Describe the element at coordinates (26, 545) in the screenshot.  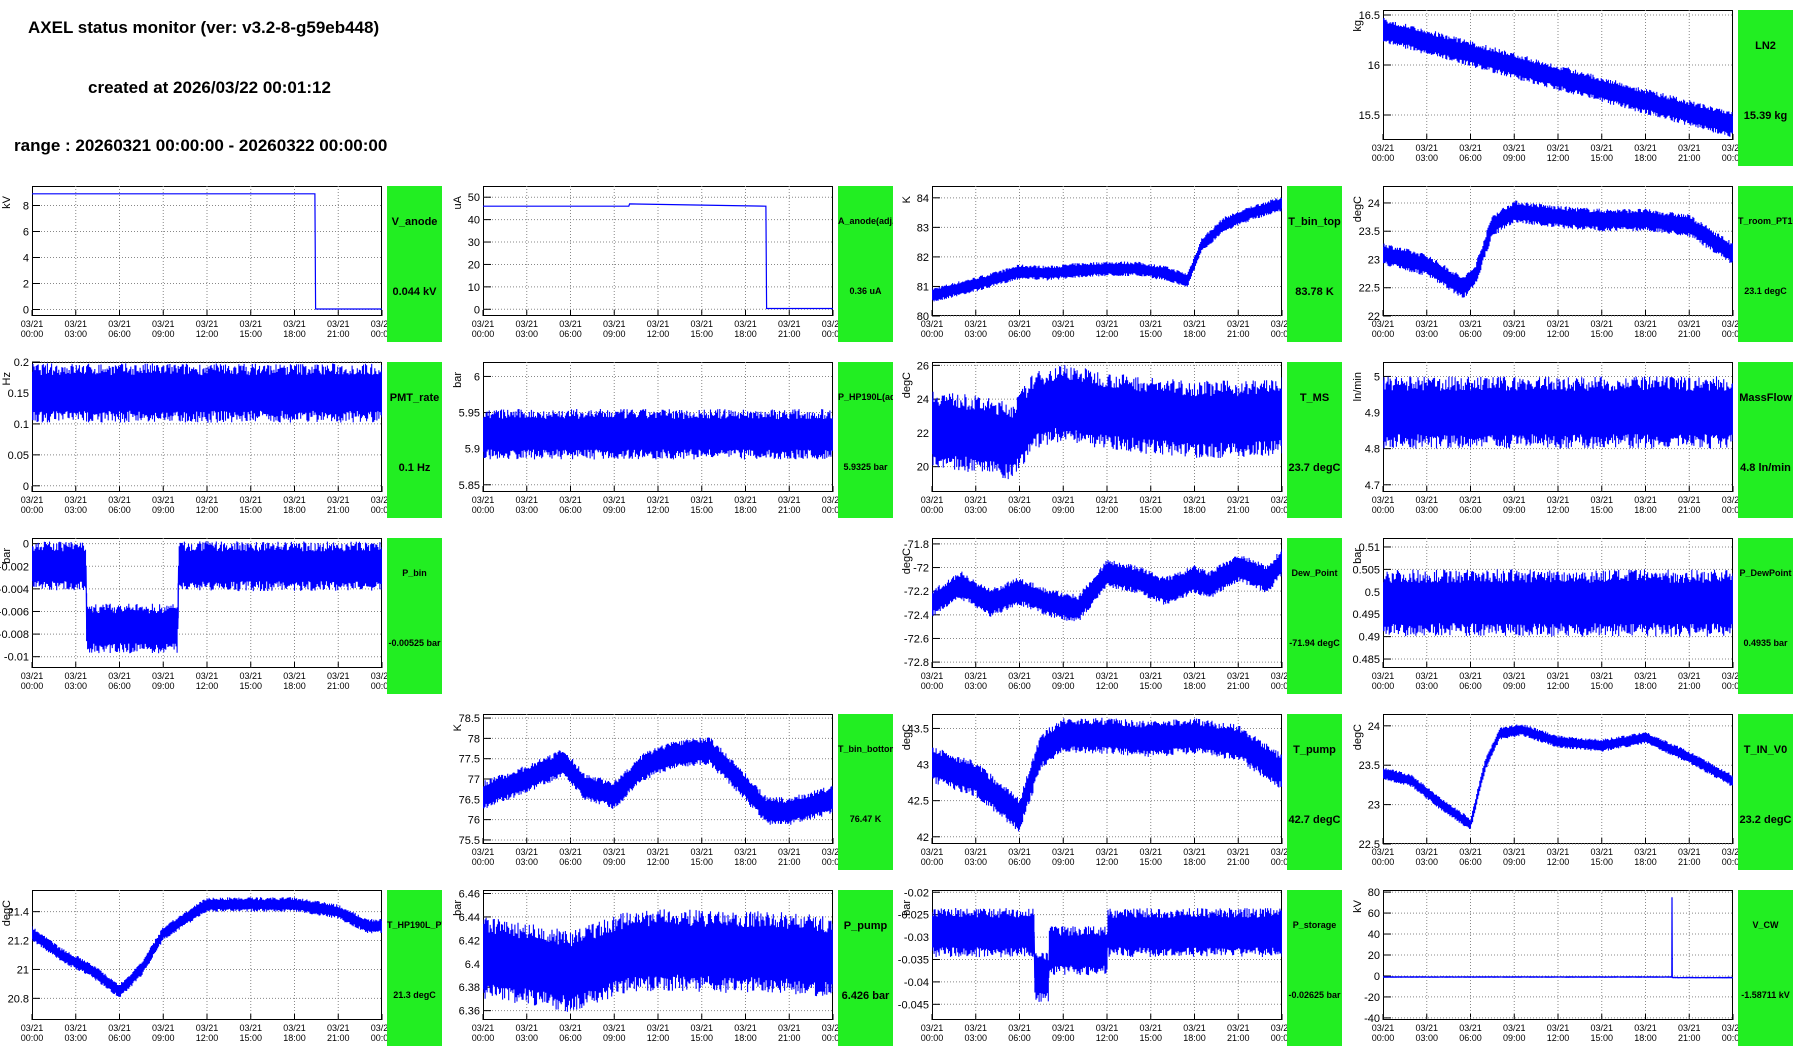
I see `y-tick-label: 0` at that location.